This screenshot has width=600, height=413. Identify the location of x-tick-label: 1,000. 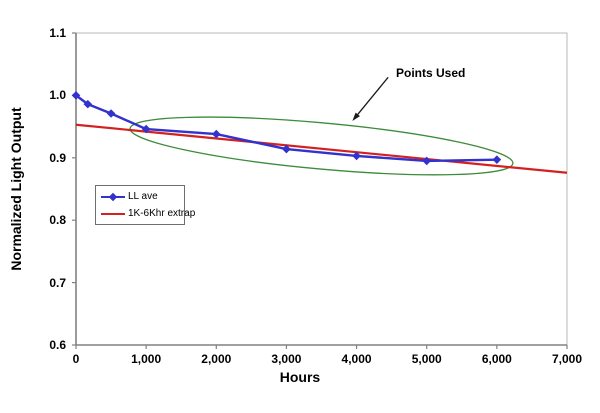
(146, 359).